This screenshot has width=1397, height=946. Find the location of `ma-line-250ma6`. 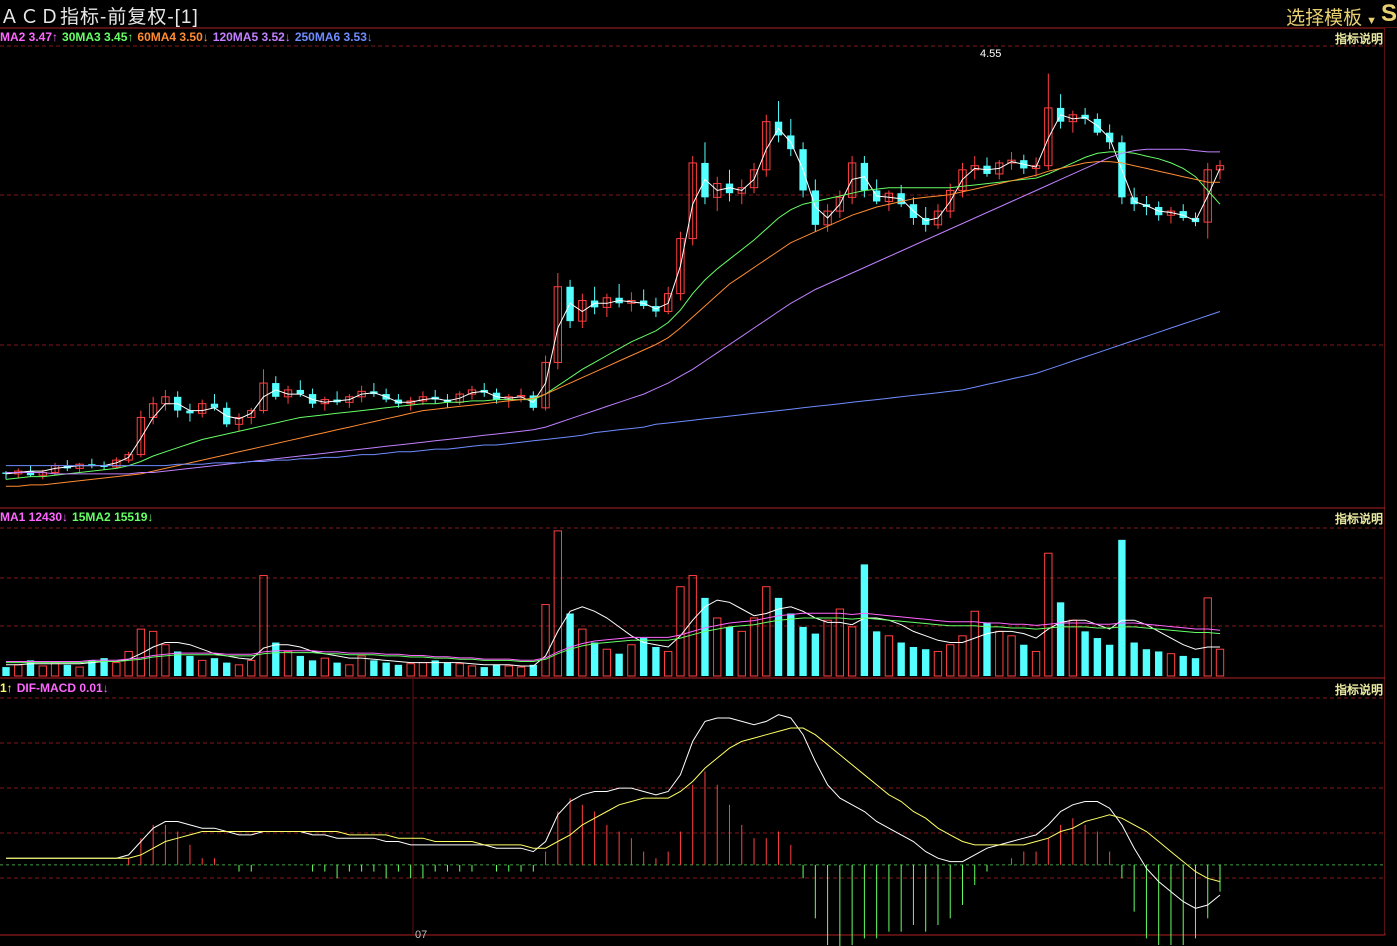

ma-line-250ma6 is located at coordinates (613, 389).